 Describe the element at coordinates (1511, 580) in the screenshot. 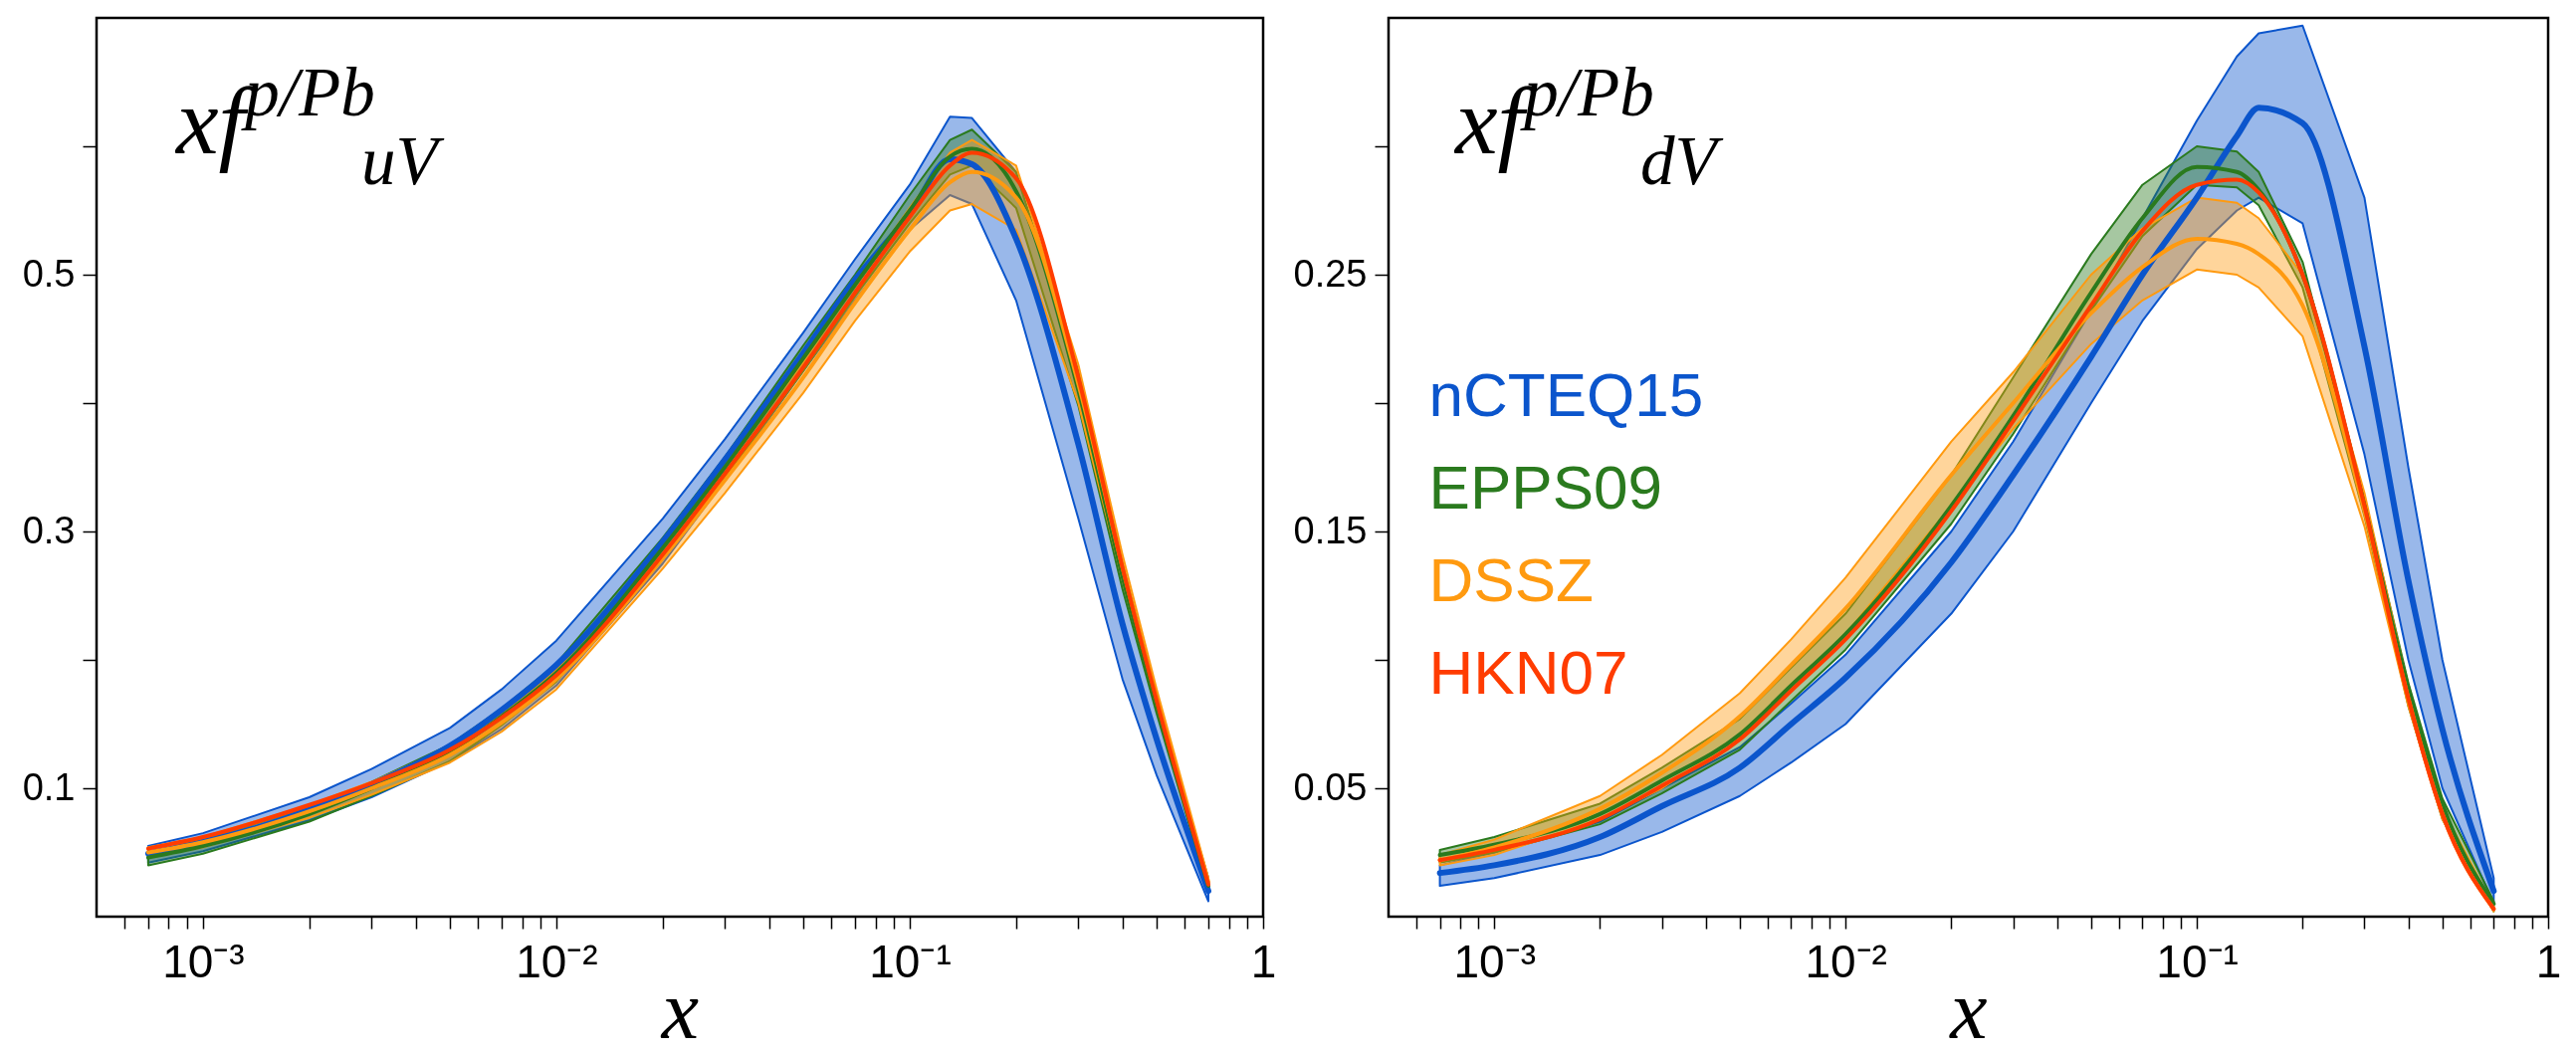

I see `text: DSSZ` at that location.